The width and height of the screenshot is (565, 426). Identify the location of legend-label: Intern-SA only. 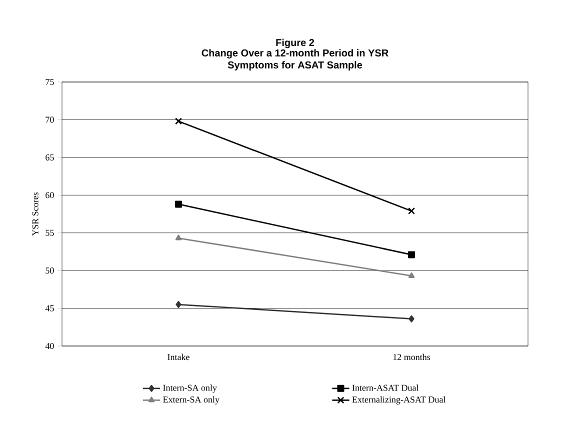
(190, 388).